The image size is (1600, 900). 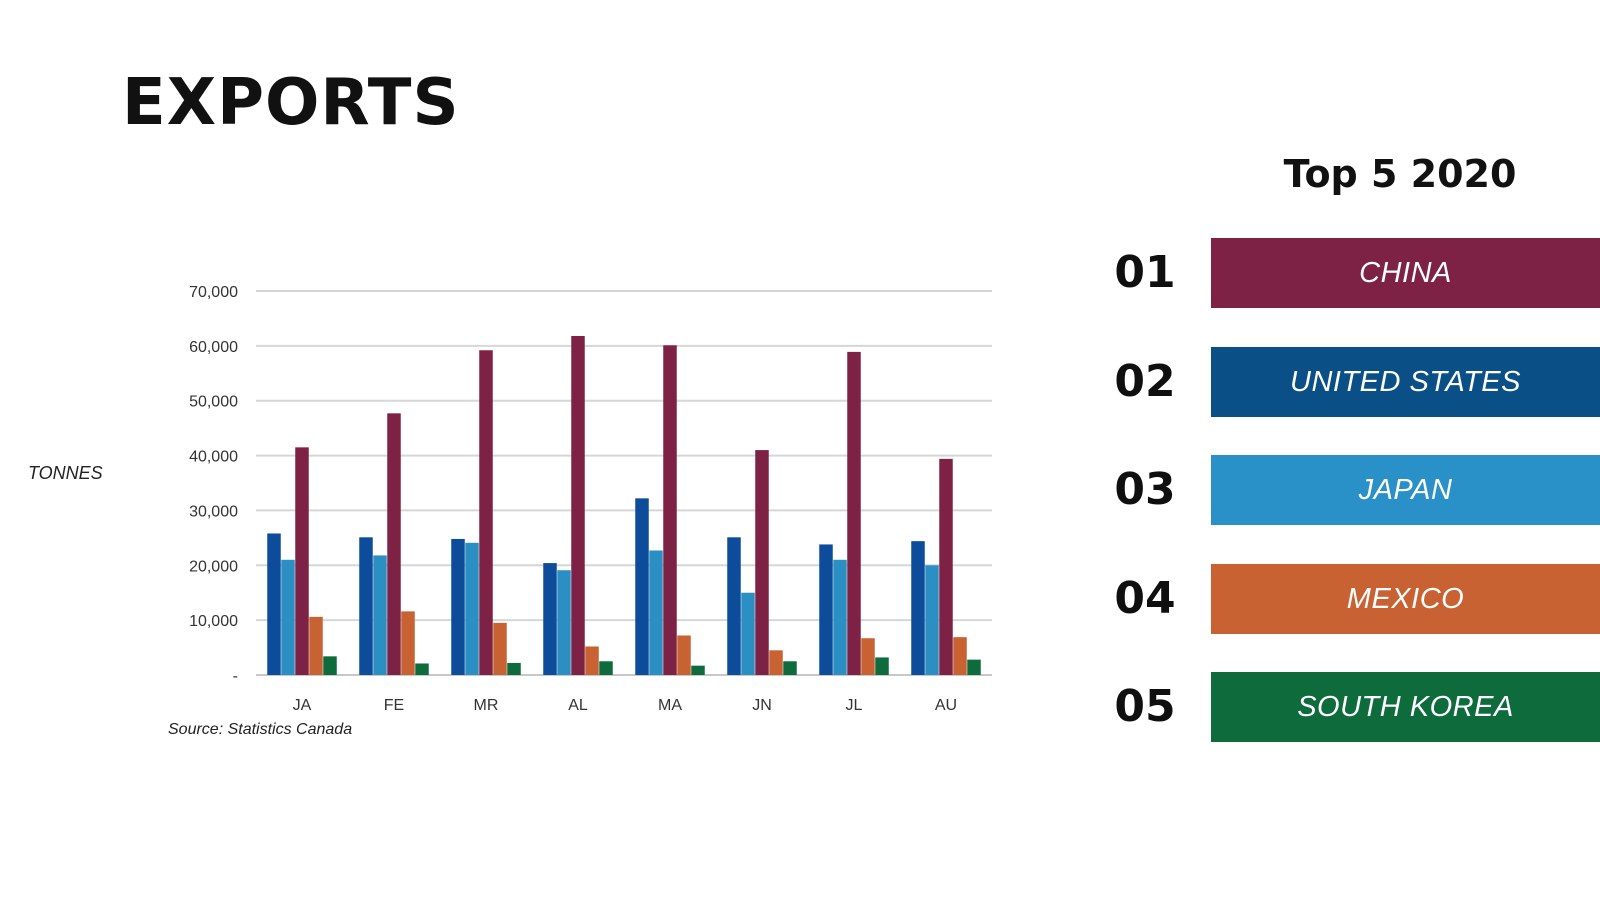 What do you see at coordinates (1405, 707) in the screenshot?
I see `country-bar-south-korea: SOUTH KOREA` at bounding box center [1405, 707].